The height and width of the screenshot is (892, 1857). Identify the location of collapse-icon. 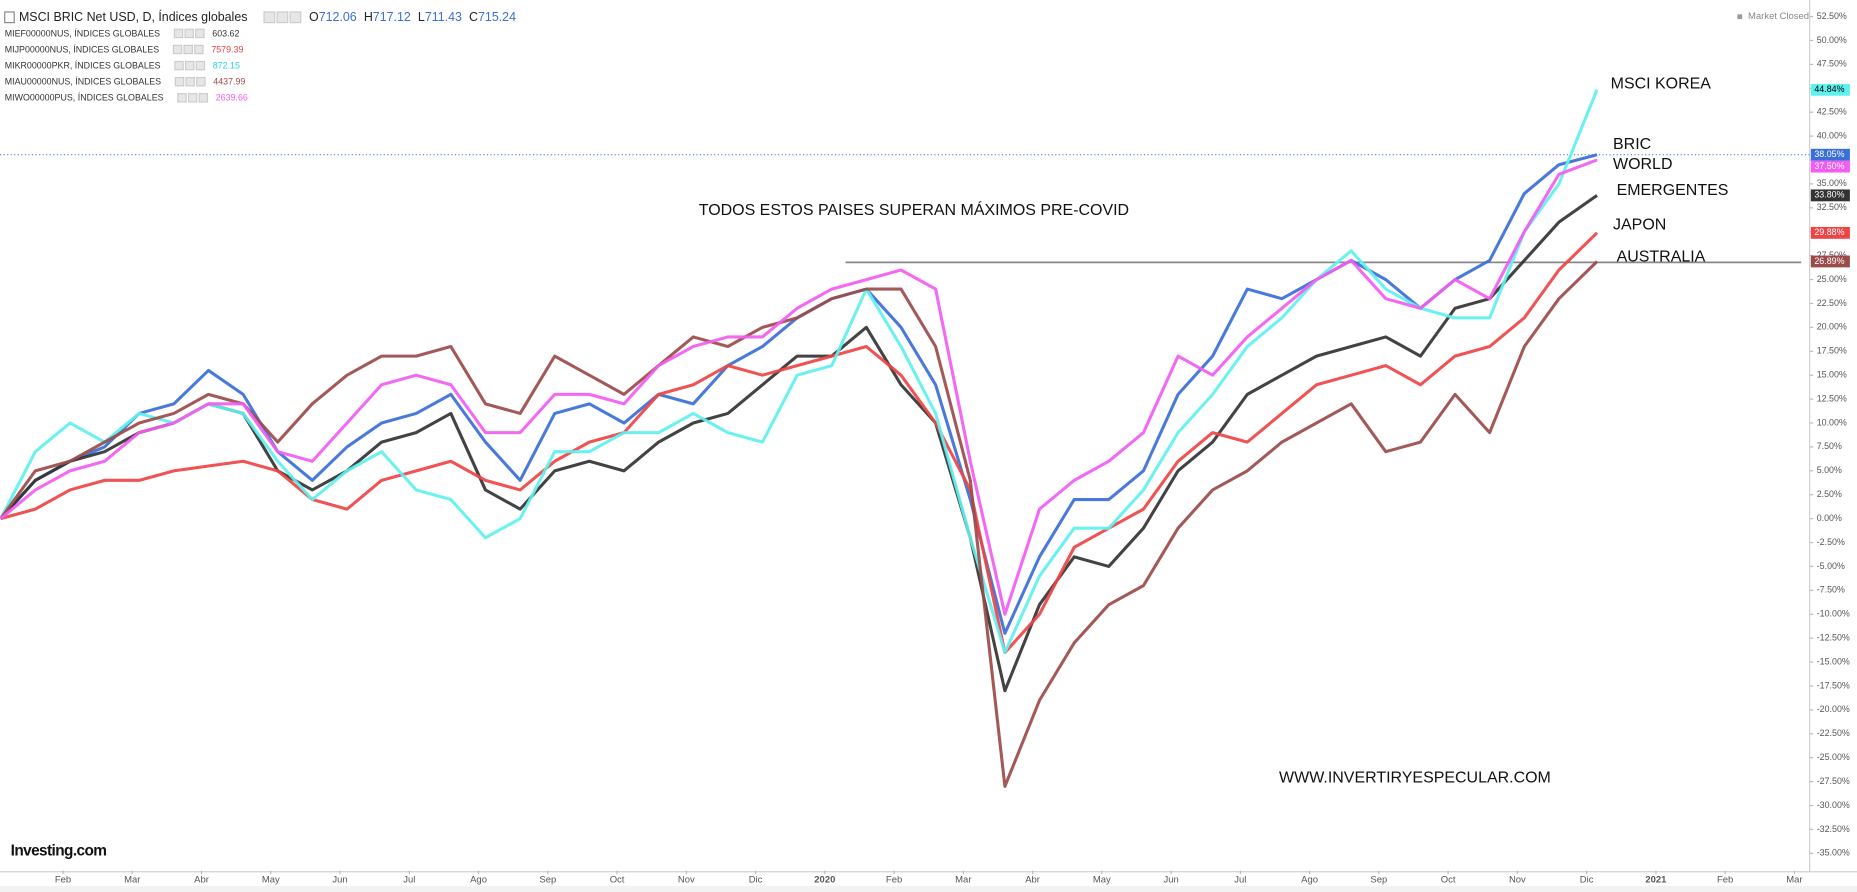
(9, 17).